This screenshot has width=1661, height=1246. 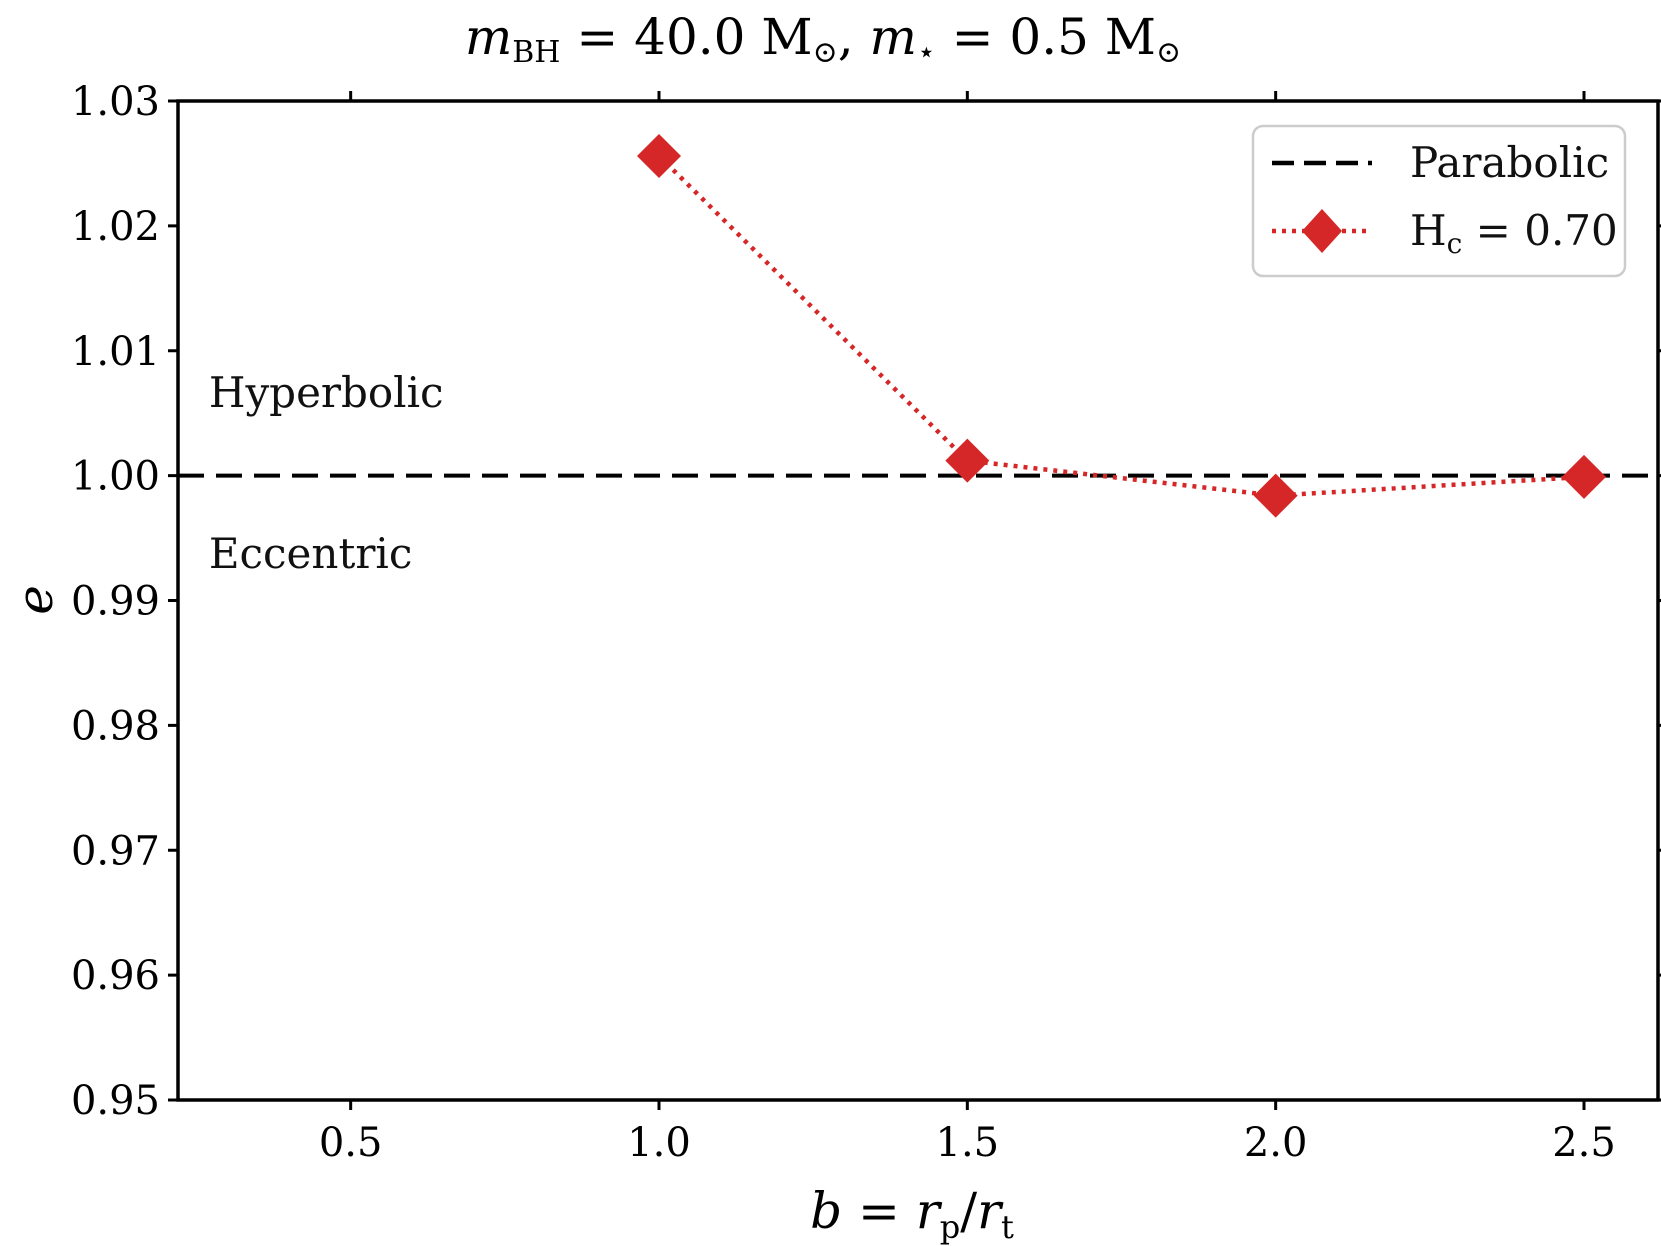 What do you see at coordinates (1584, 1143) in the screenshot?
I see `x-tick-label: 2.5` at bounding box center [1584, 1143].